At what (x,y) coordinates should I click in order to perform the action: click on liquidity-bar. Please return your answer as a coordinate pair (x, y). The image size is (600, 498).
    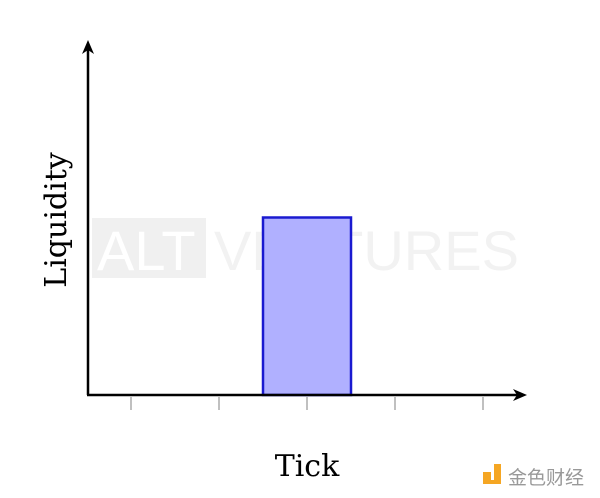
    Looking at the image, I should click on (307, 306).